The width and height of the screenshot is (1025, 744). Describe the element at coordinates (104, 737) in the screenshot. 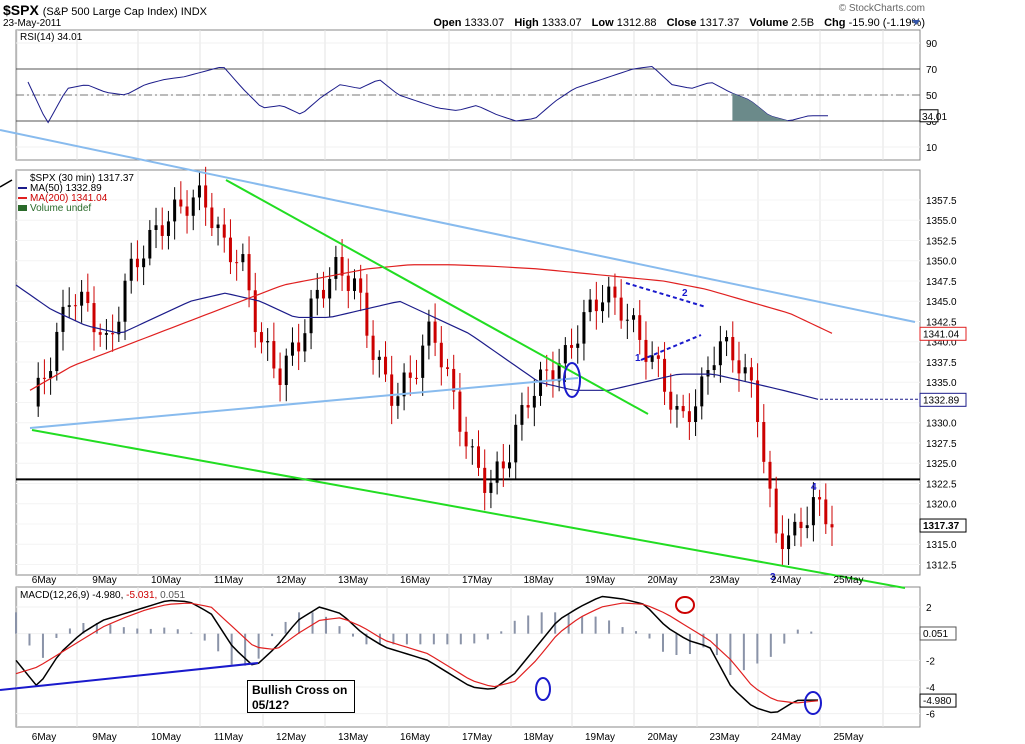

I see `x-tick-label: 9May` at that location.